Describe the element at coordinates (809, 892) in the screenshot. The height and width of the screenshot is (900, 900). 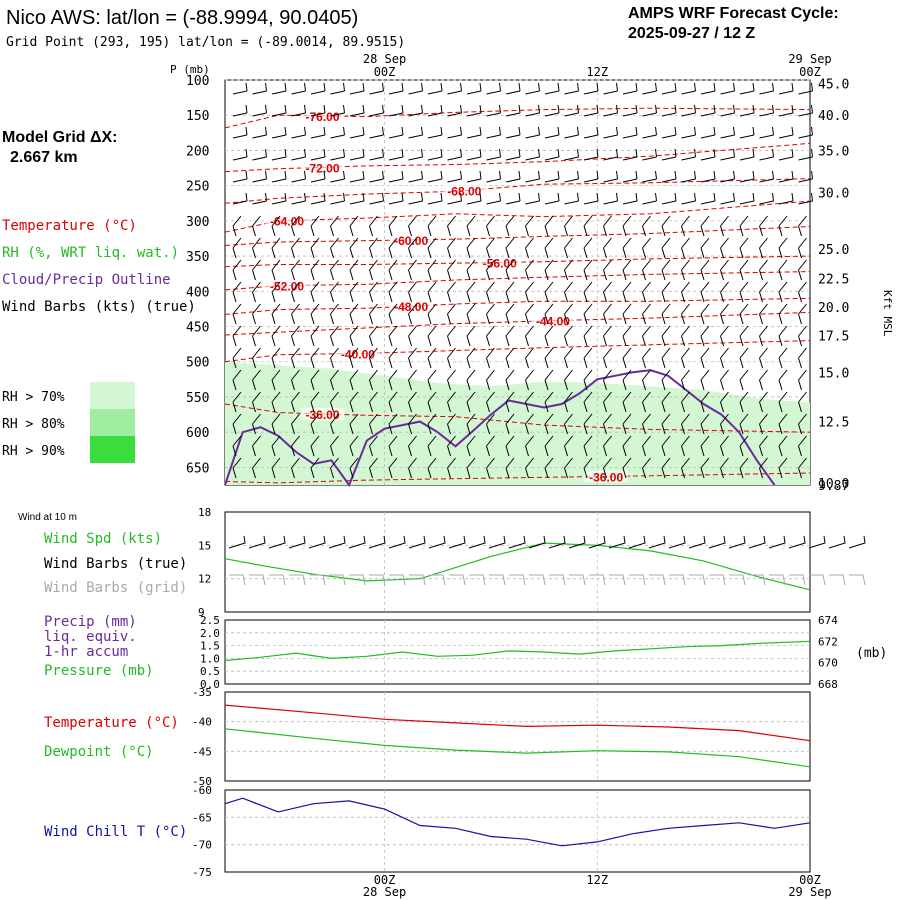
I see `bottom-date-label: 29 Sep` at that location.